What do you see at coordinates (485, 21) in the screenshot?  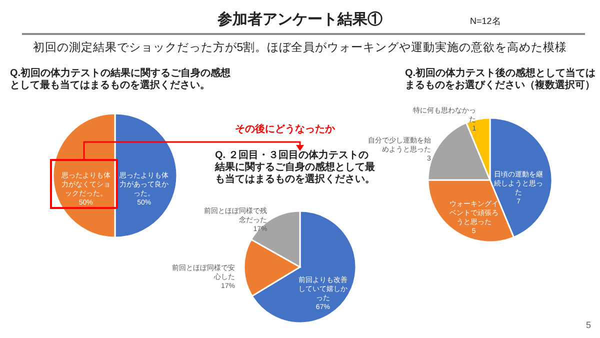 I see `text: N=12名` at bounding box center [485, 21].